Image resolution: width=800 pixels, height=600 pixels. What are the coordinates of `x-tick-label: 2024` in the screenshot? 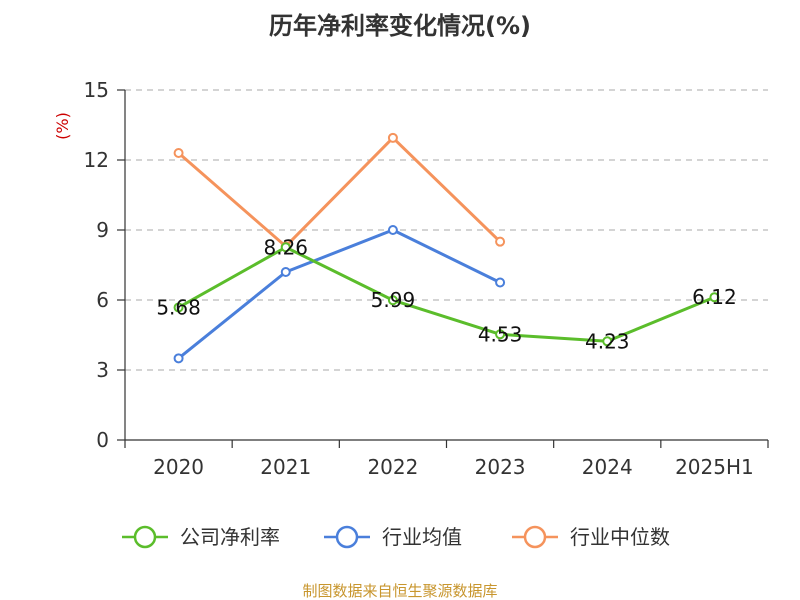 It's located at (607, 467).